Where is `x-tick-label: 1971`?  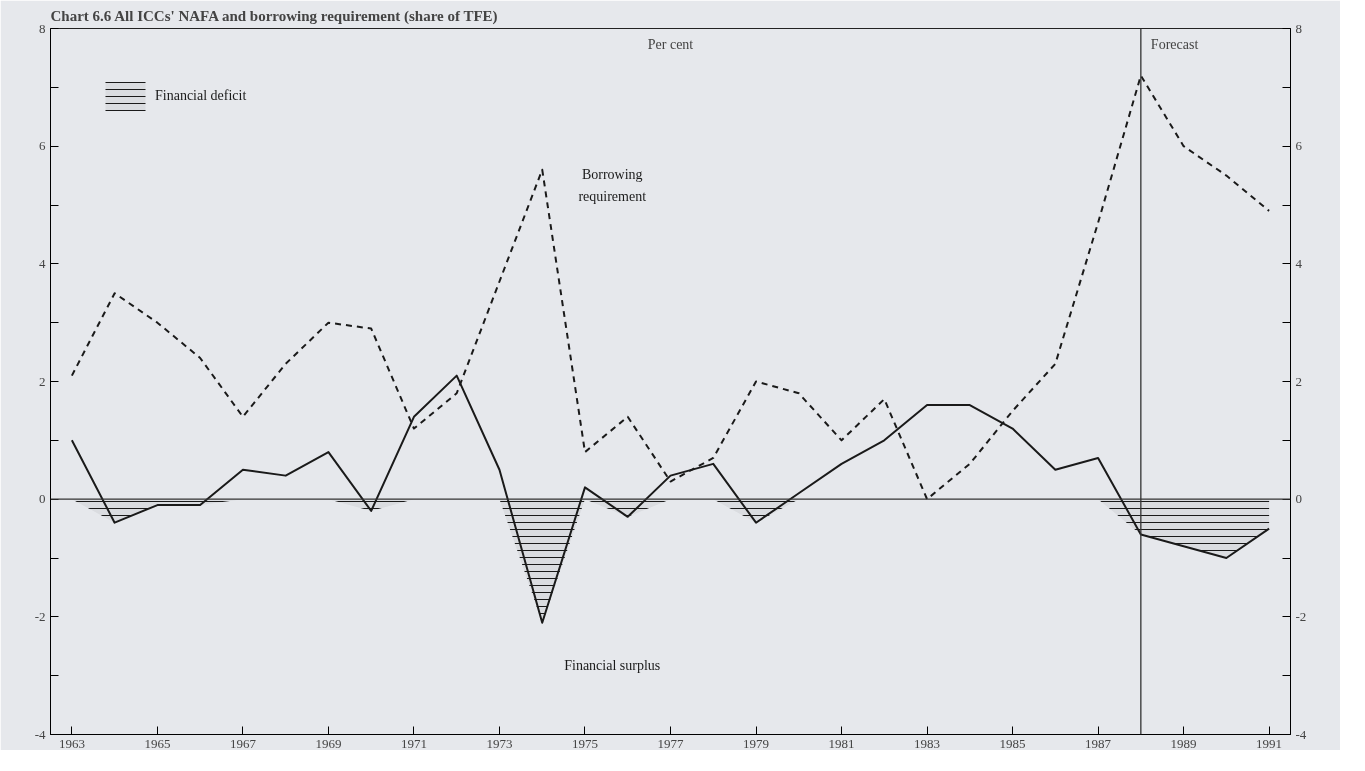 x-tick-label: 1971 is located at coordinates (413, 743).